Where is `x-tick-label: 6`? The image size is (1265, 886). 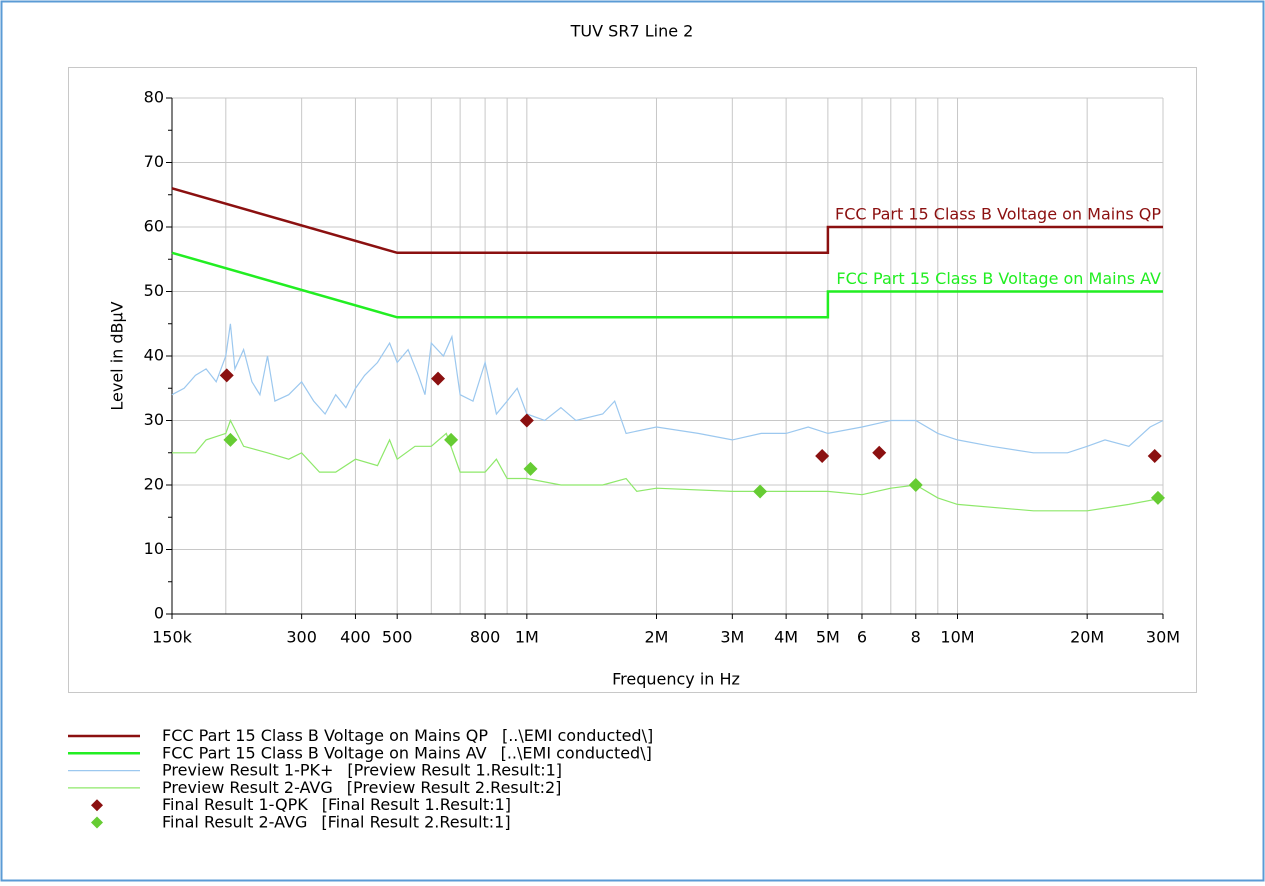 x-tick-label: 6 is located at coordinates (862, 637).